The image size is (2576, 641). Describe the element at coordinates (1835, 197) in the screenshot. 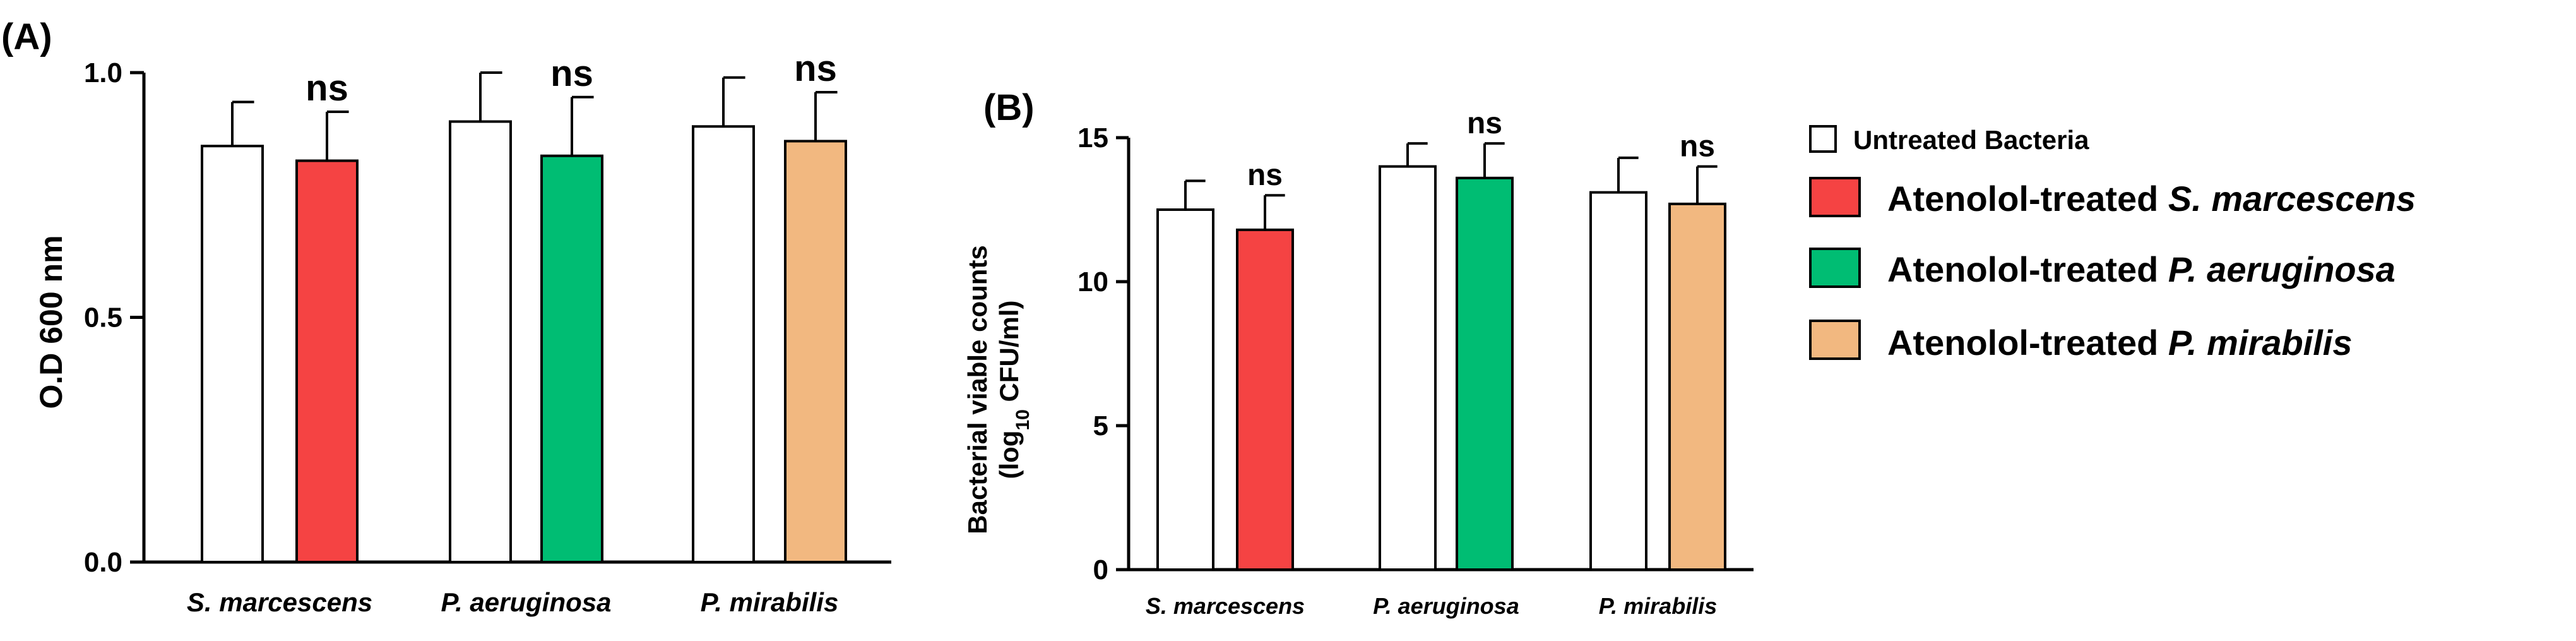

I see `legend-swatch-s-marcescens` at that location.